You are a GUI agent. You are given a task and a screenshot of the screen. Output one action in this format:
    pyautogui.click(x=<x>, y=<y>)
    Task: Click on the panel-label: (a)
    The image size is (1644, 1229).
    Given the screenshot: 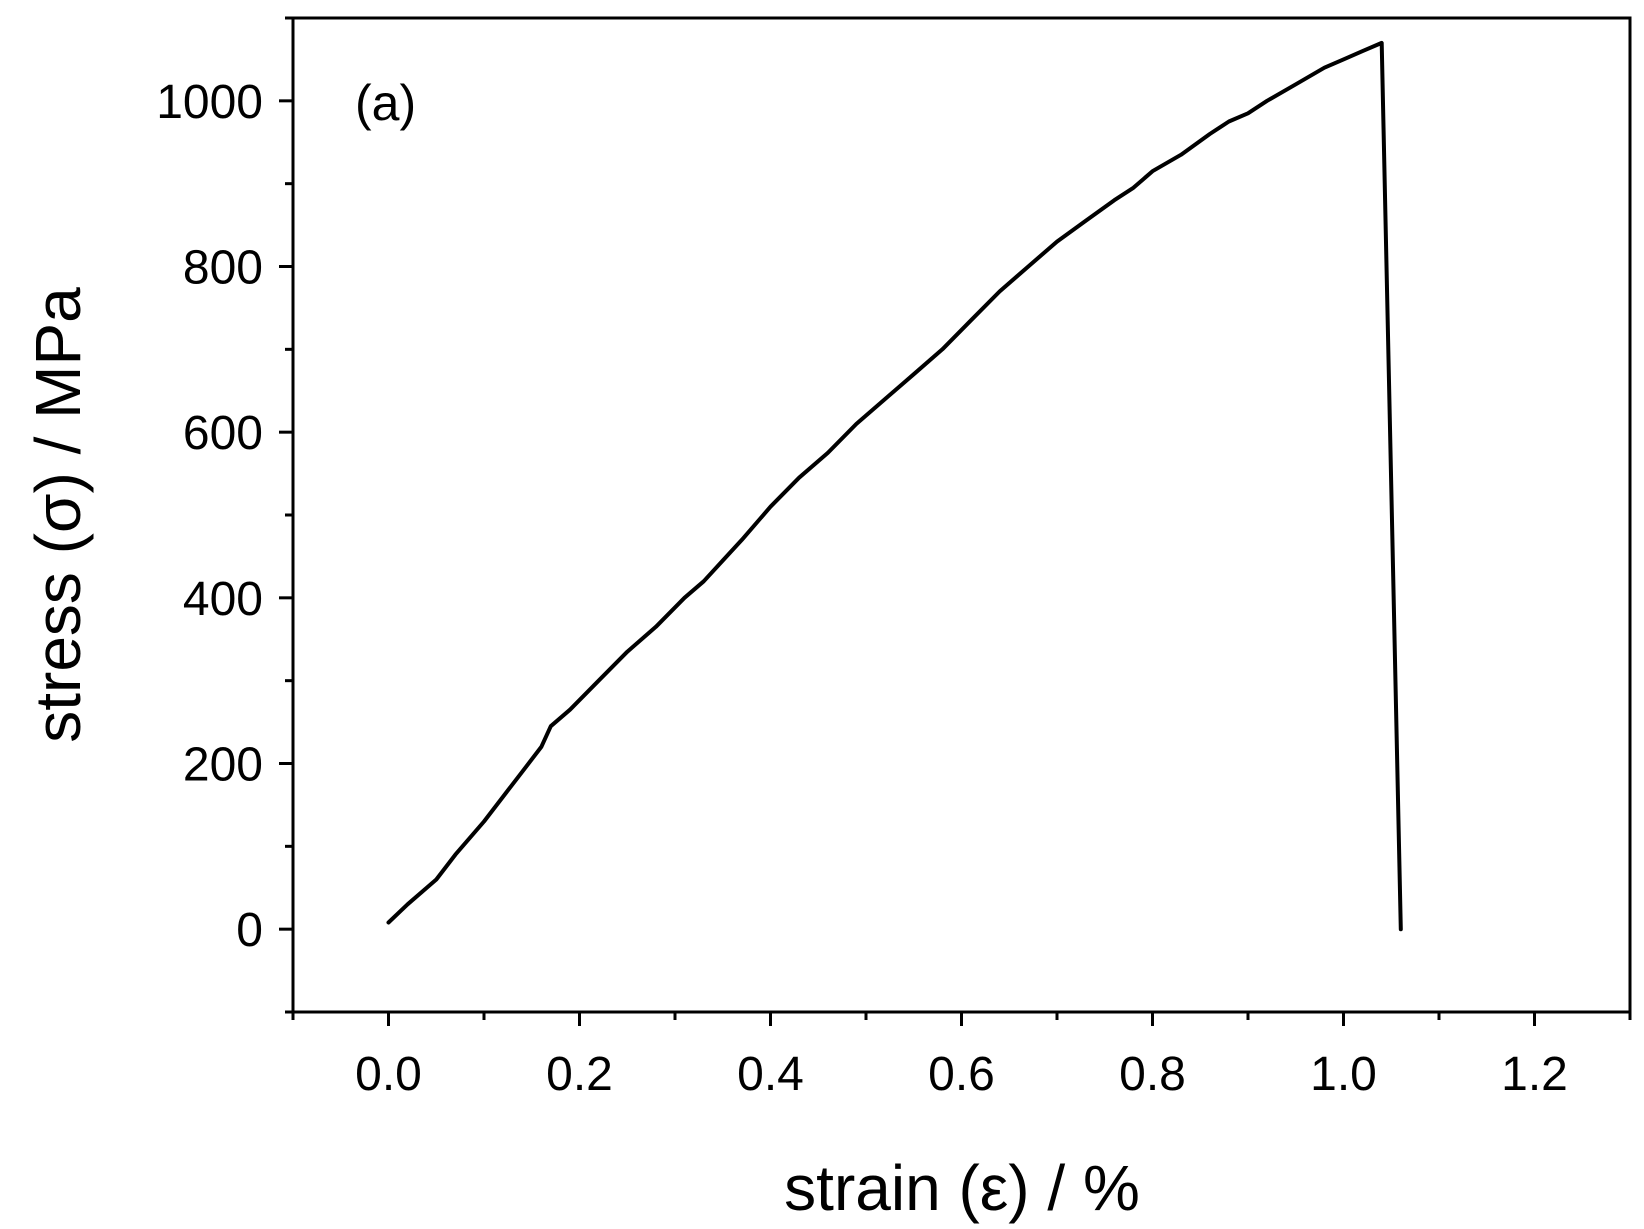 What is the action you would take?
    pyautogui.click(x=385, y=103)
    